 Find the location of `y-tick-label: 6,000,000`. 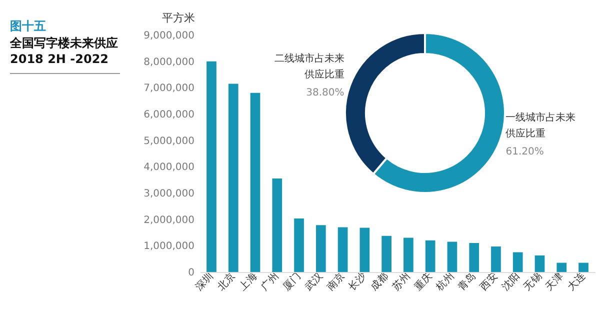

y-tick-label: 6,000,000 is located at coordinates (169, 115).